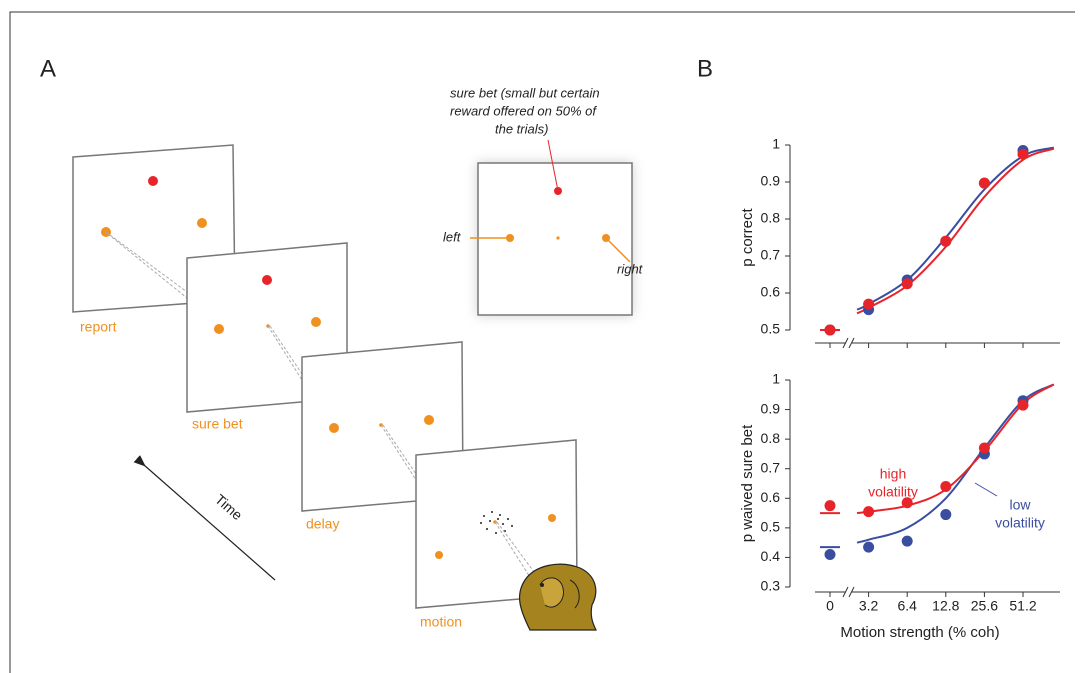  Describe the element at coordinates (558, 238) in the screenshot. I see `fixation` at that location.